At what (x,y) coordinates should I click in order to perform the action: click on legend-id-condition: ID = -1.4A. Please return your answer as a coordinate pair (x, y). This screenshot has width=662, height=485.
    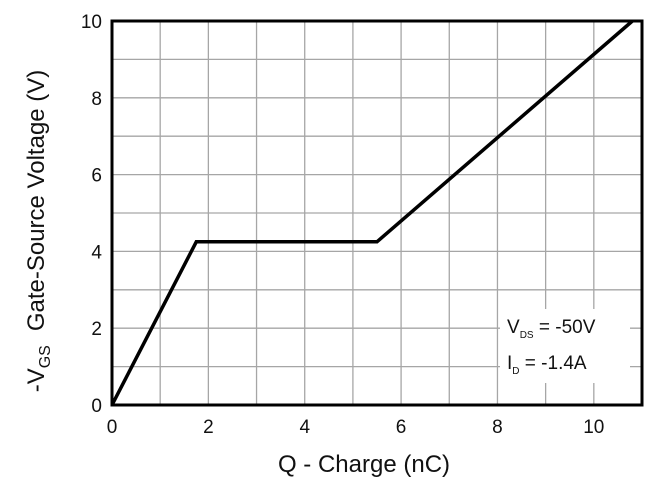
    Looking at the image, I should click on (547, 365).